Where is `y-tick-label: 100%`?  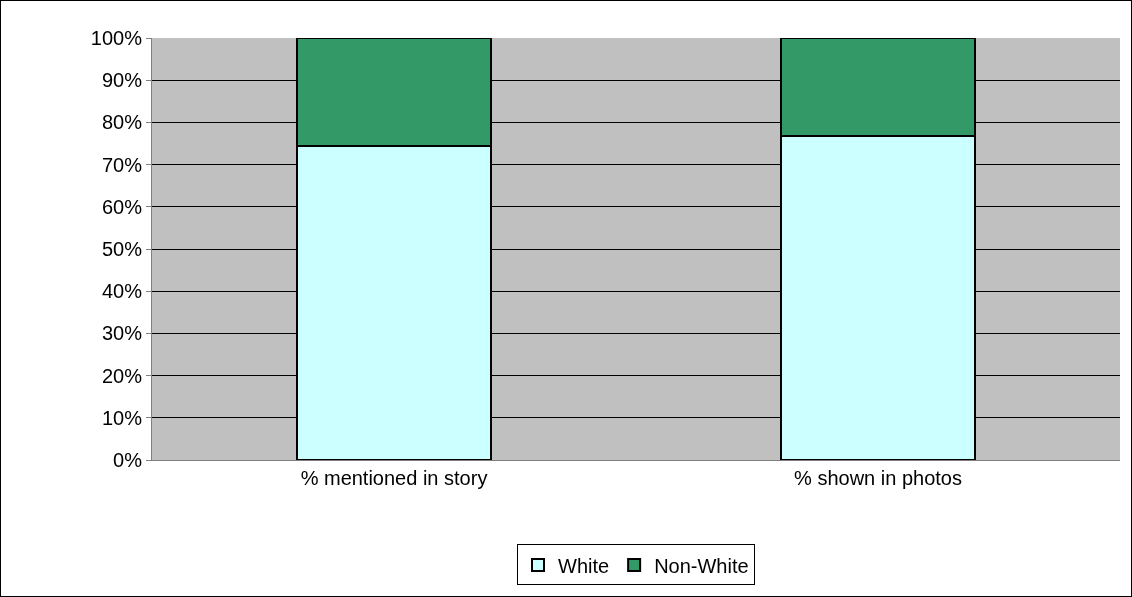 y-tick-label: 100% is located at coordinates (116, 38).